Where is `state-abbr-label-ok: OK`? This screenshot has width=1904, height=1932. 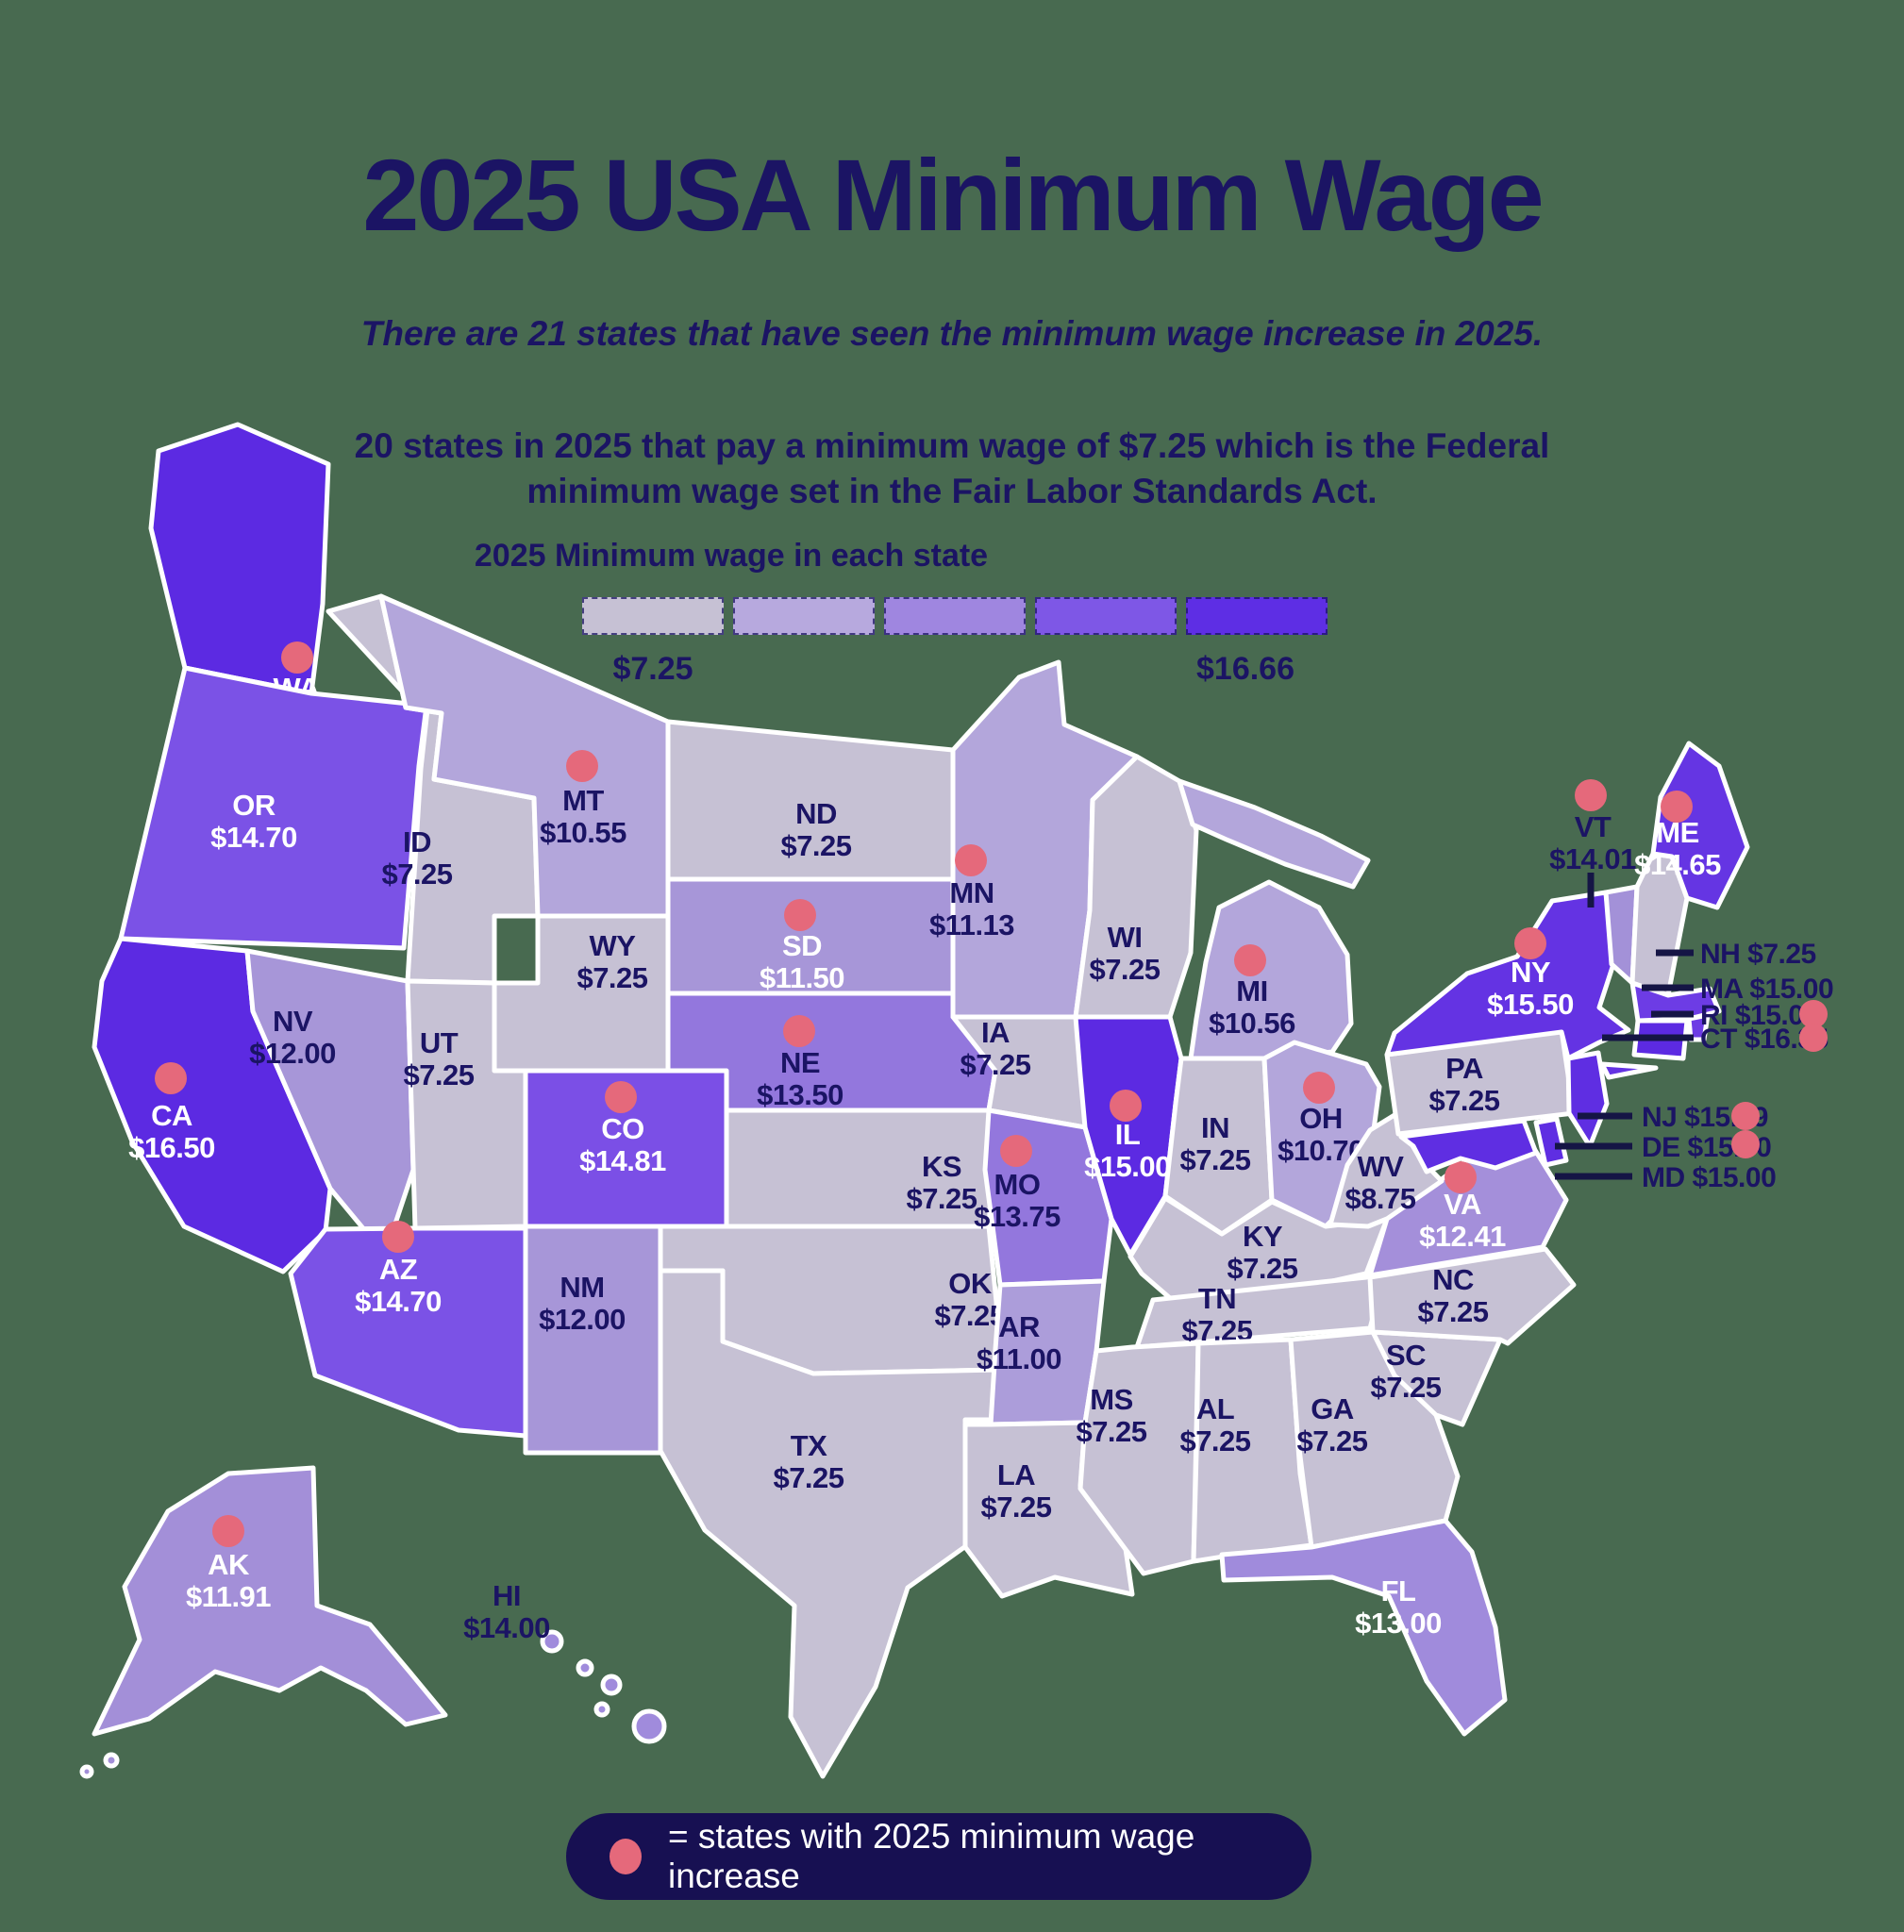 state-abbr-label-ok: OK is located at coordinates (971, 1283).